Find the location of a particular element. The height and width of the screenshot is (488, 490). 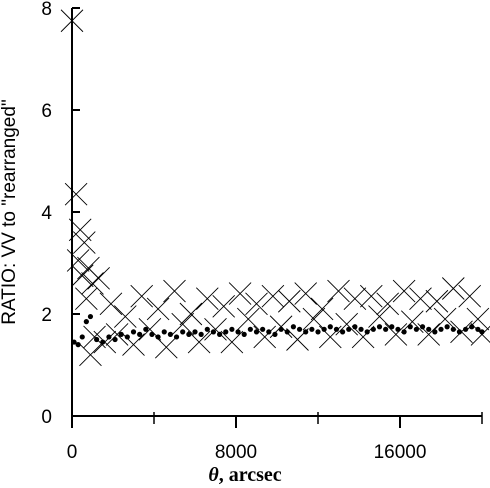

x-axis-label-text: , arcsec is located at coordinates (250, 475).